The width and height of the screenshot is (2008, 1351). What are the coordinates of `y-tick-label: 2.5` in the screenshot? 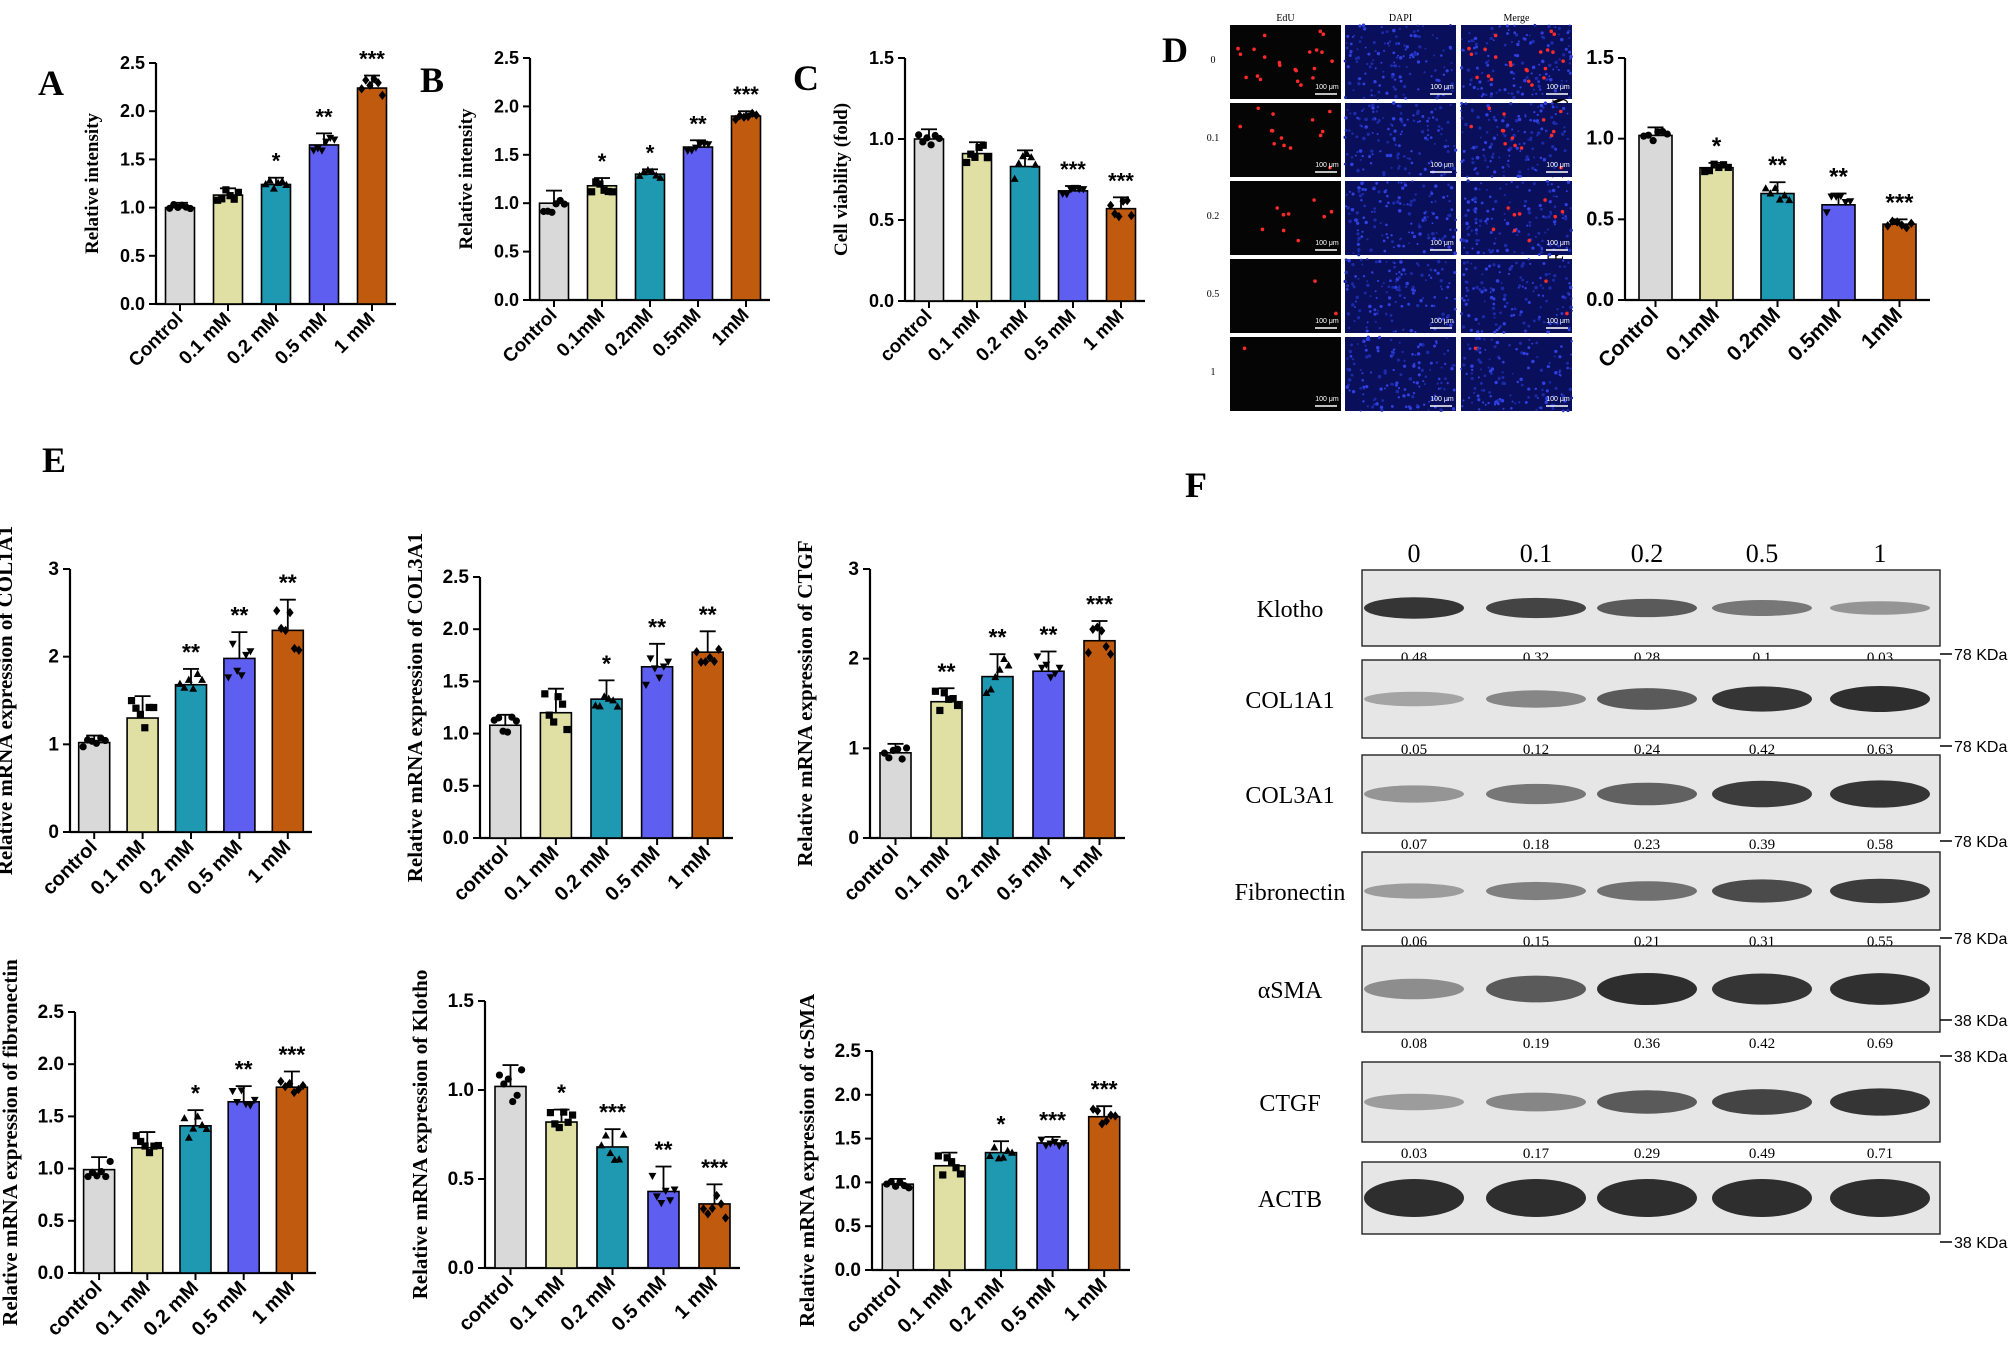 It's located at (456, 577).